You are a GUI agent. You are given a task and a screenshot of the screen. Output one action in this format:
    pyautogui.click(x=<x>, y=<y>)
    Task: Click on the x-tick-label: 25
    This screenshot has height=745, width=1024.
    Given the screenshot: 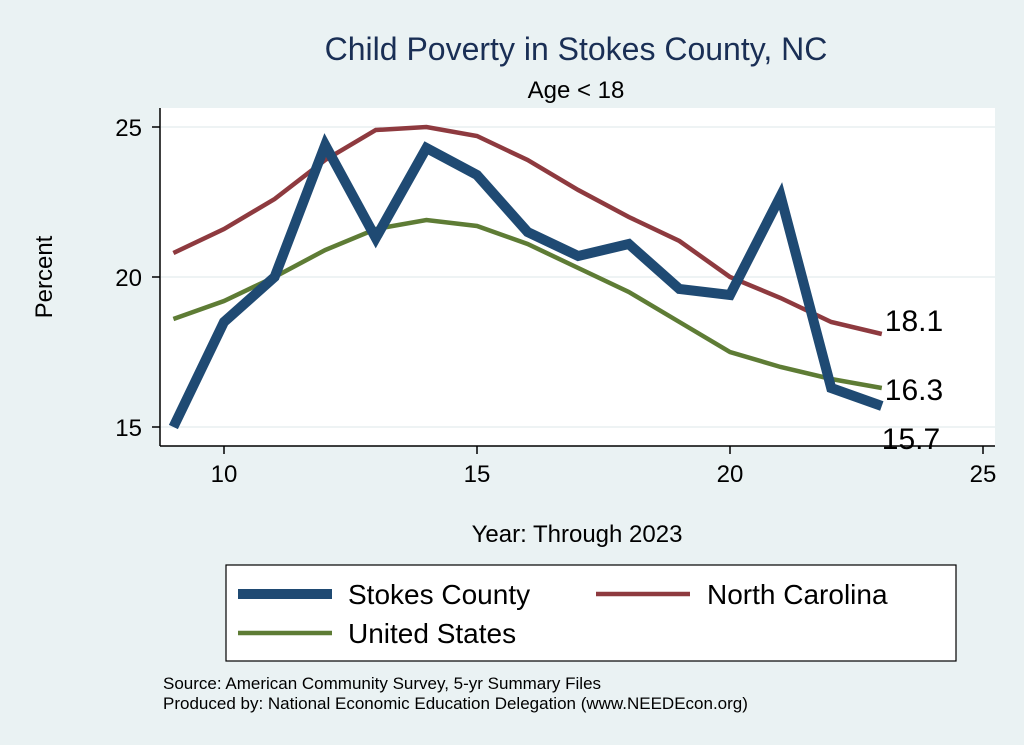 What is the action you would take?
    pyautogui.click(x=983, y=474)
    